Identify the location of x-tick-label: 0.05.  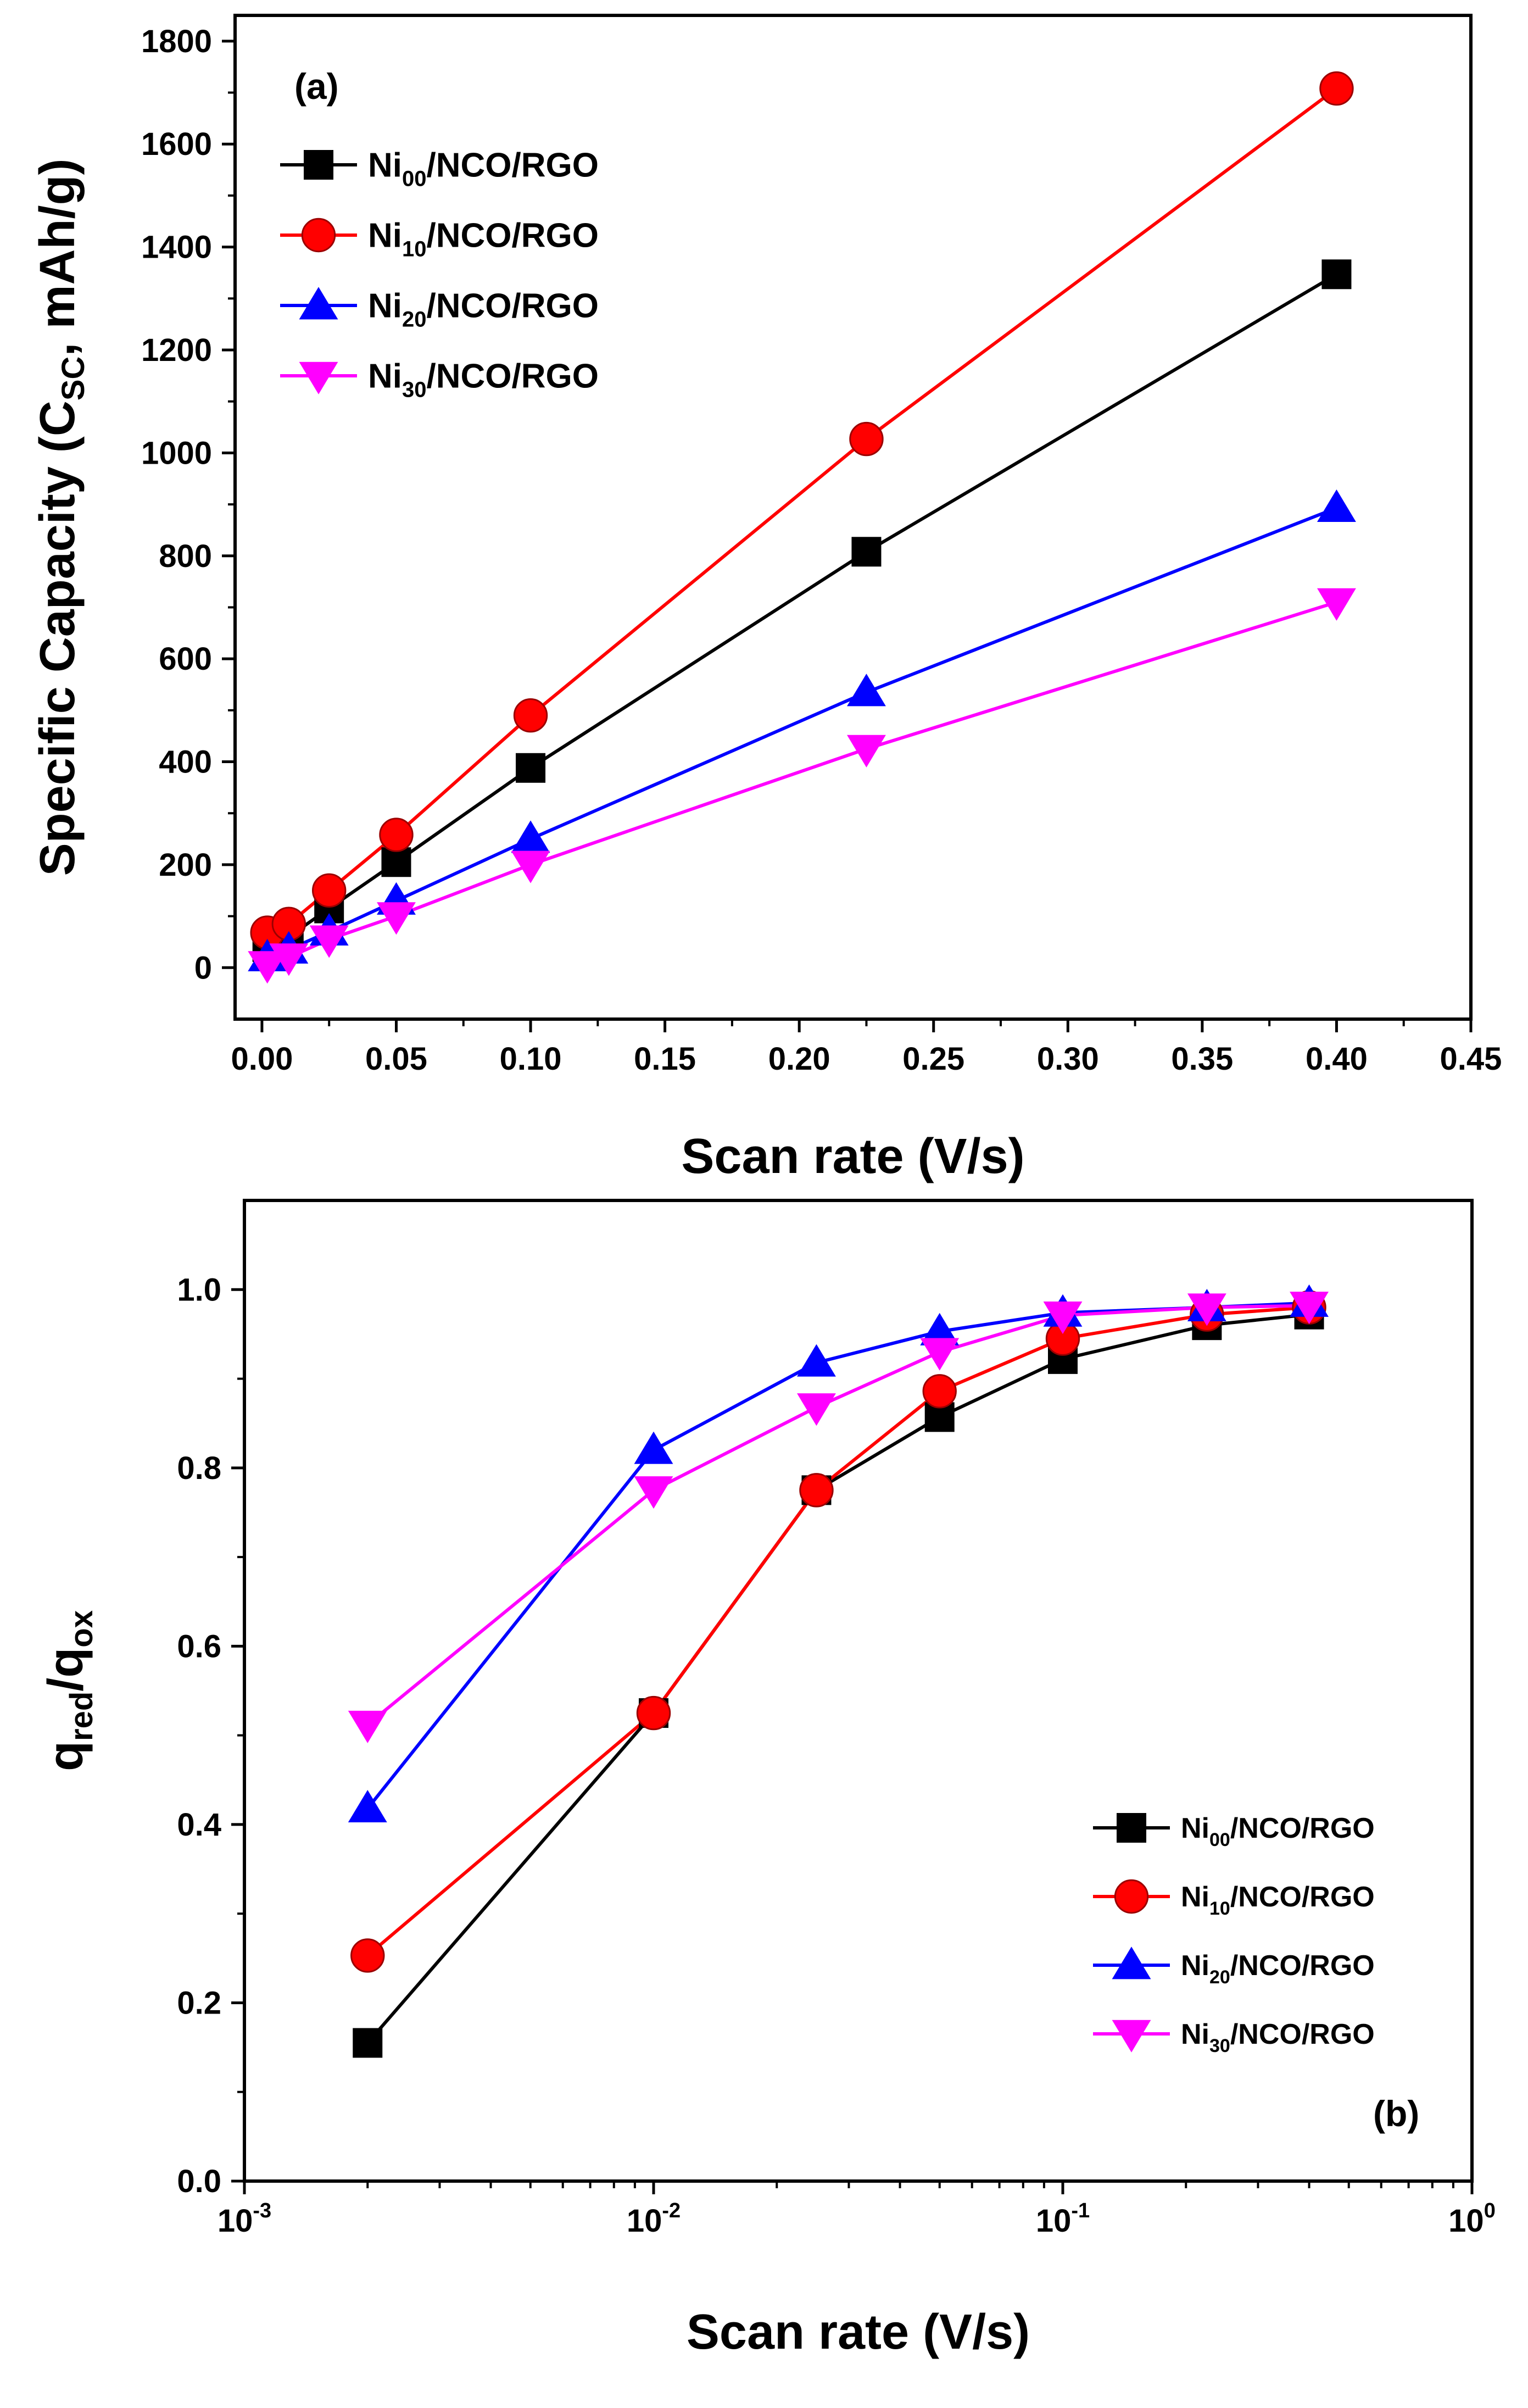
(396, 1059).